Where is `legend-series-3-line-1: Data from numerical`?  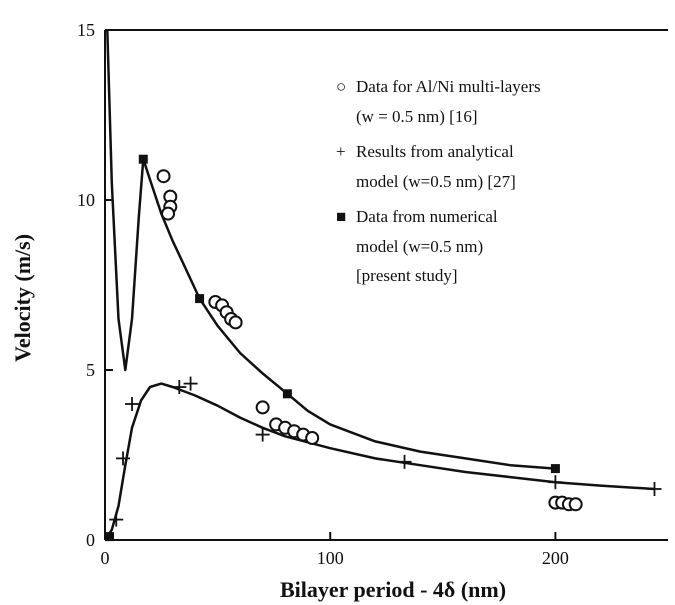
legend-series-3-line-1: Data from numerical is located at coordinates (427, 216).